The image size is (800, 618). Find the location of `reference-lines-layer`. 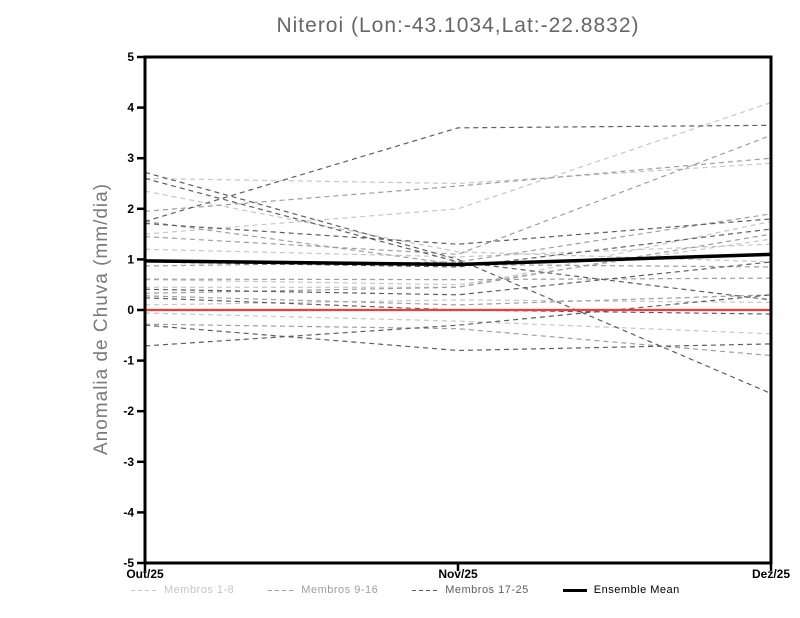

reference-lines-layer is located at coordinates (458, 282).